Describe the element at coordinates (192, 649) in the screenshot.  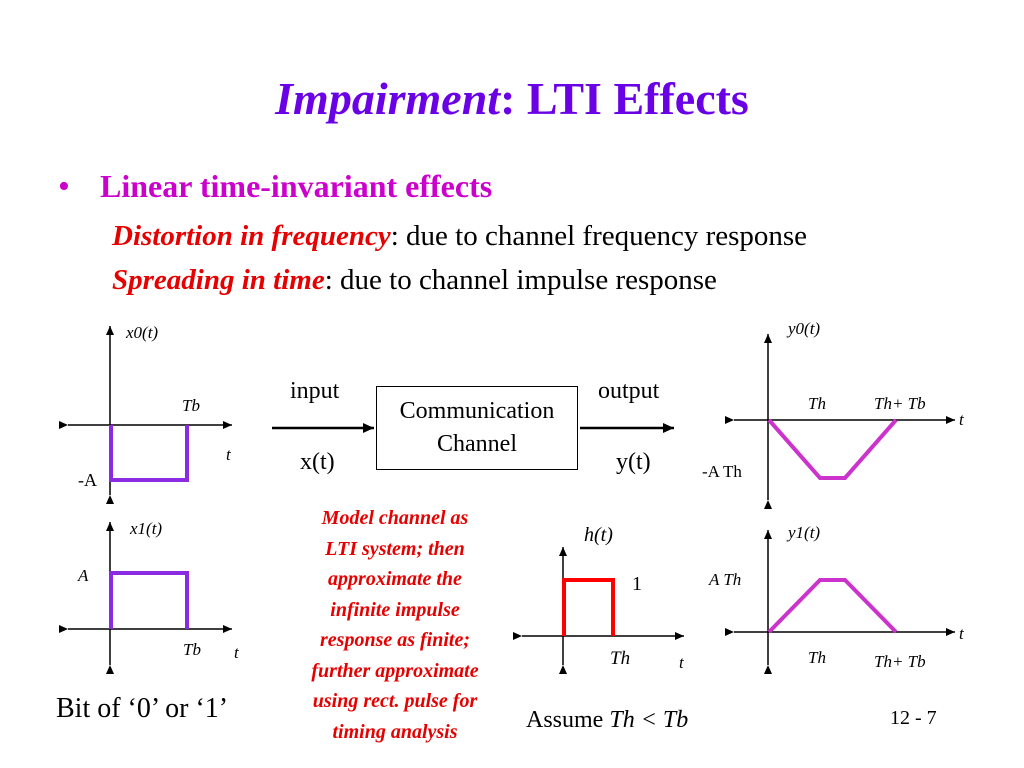
I see `x1-tb-label: Tb` at that location.